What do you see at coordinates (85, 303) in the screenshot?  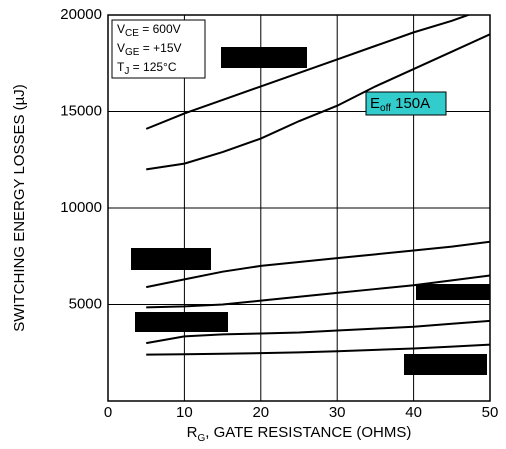 I see `y-tick-label: 5000` at bounding box center [85, 303].